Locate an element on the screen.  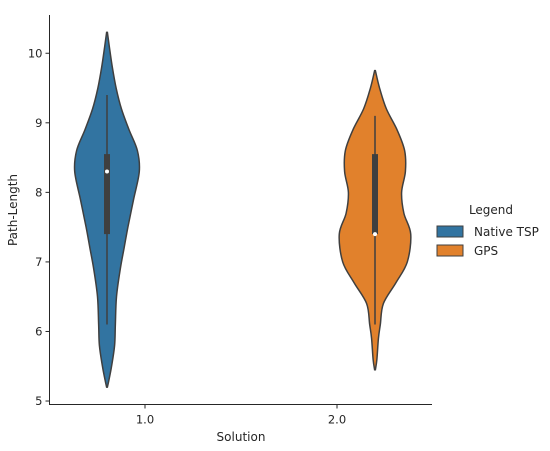
y-tick-label: 6 is located at coordinates (38, 331).